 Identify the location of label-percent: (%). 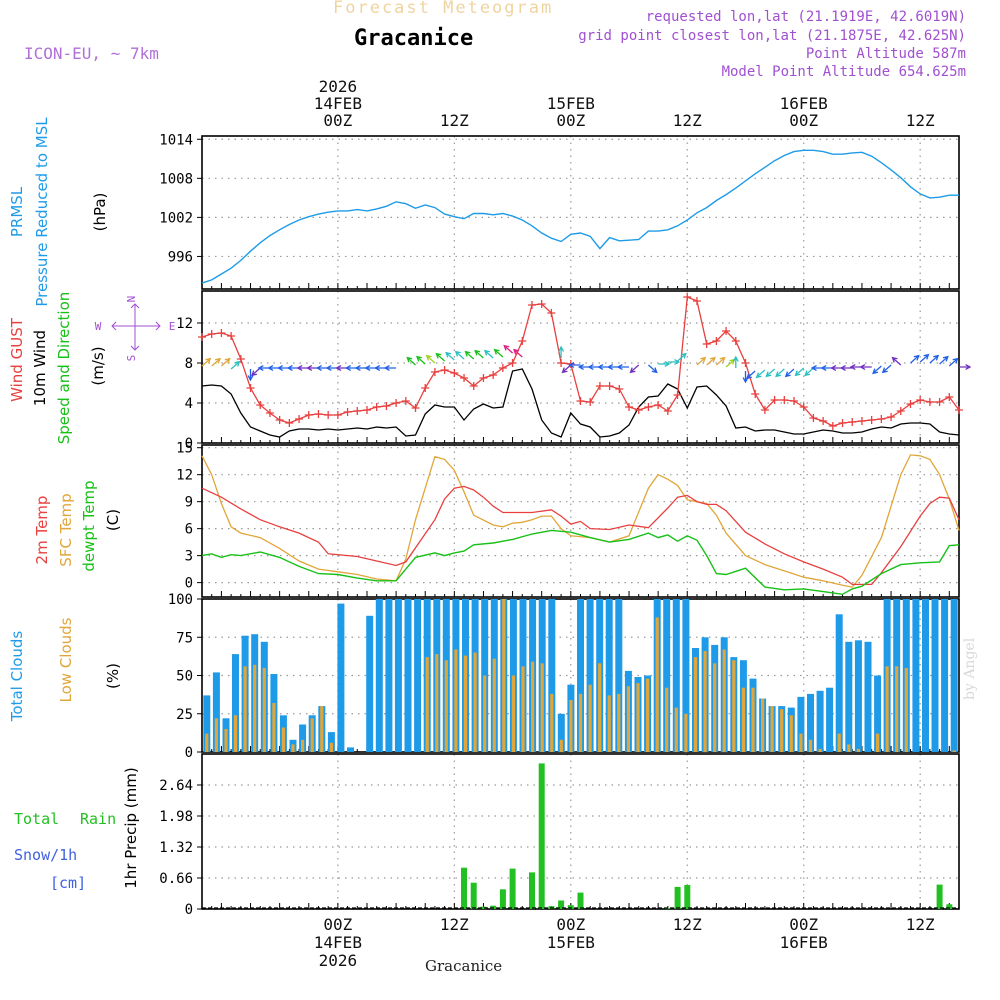
(113, 676).